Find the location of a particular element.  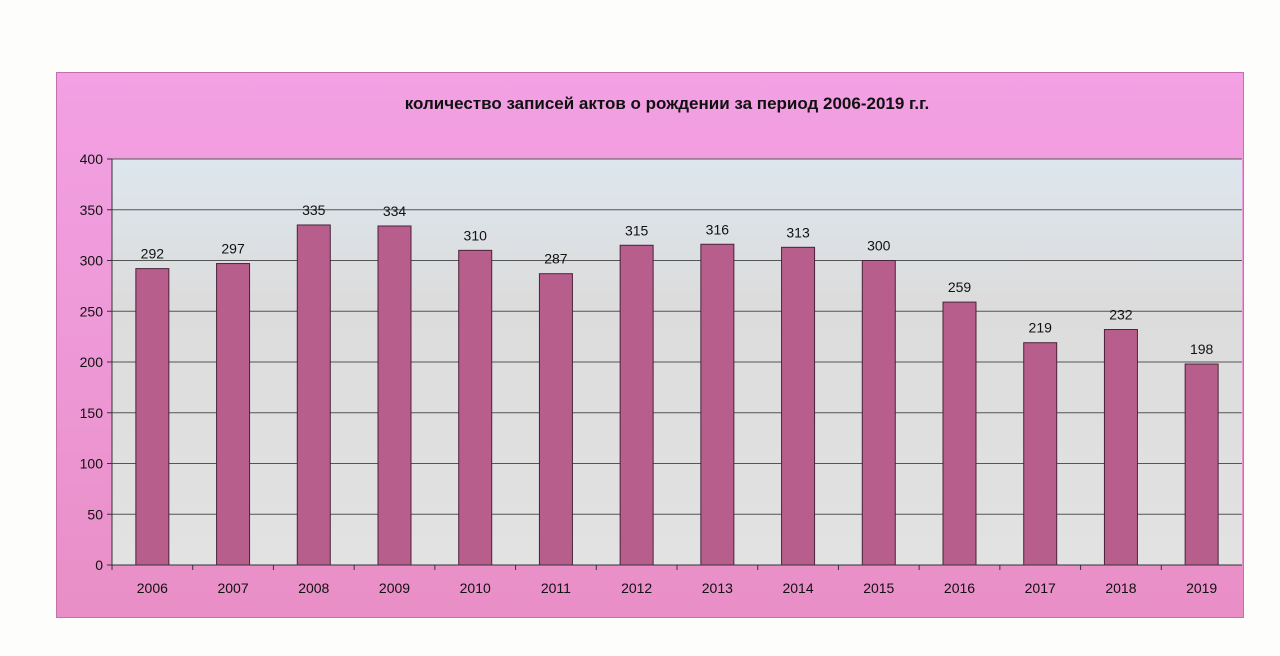

bar-2007 is located at coordinates (233, 414).